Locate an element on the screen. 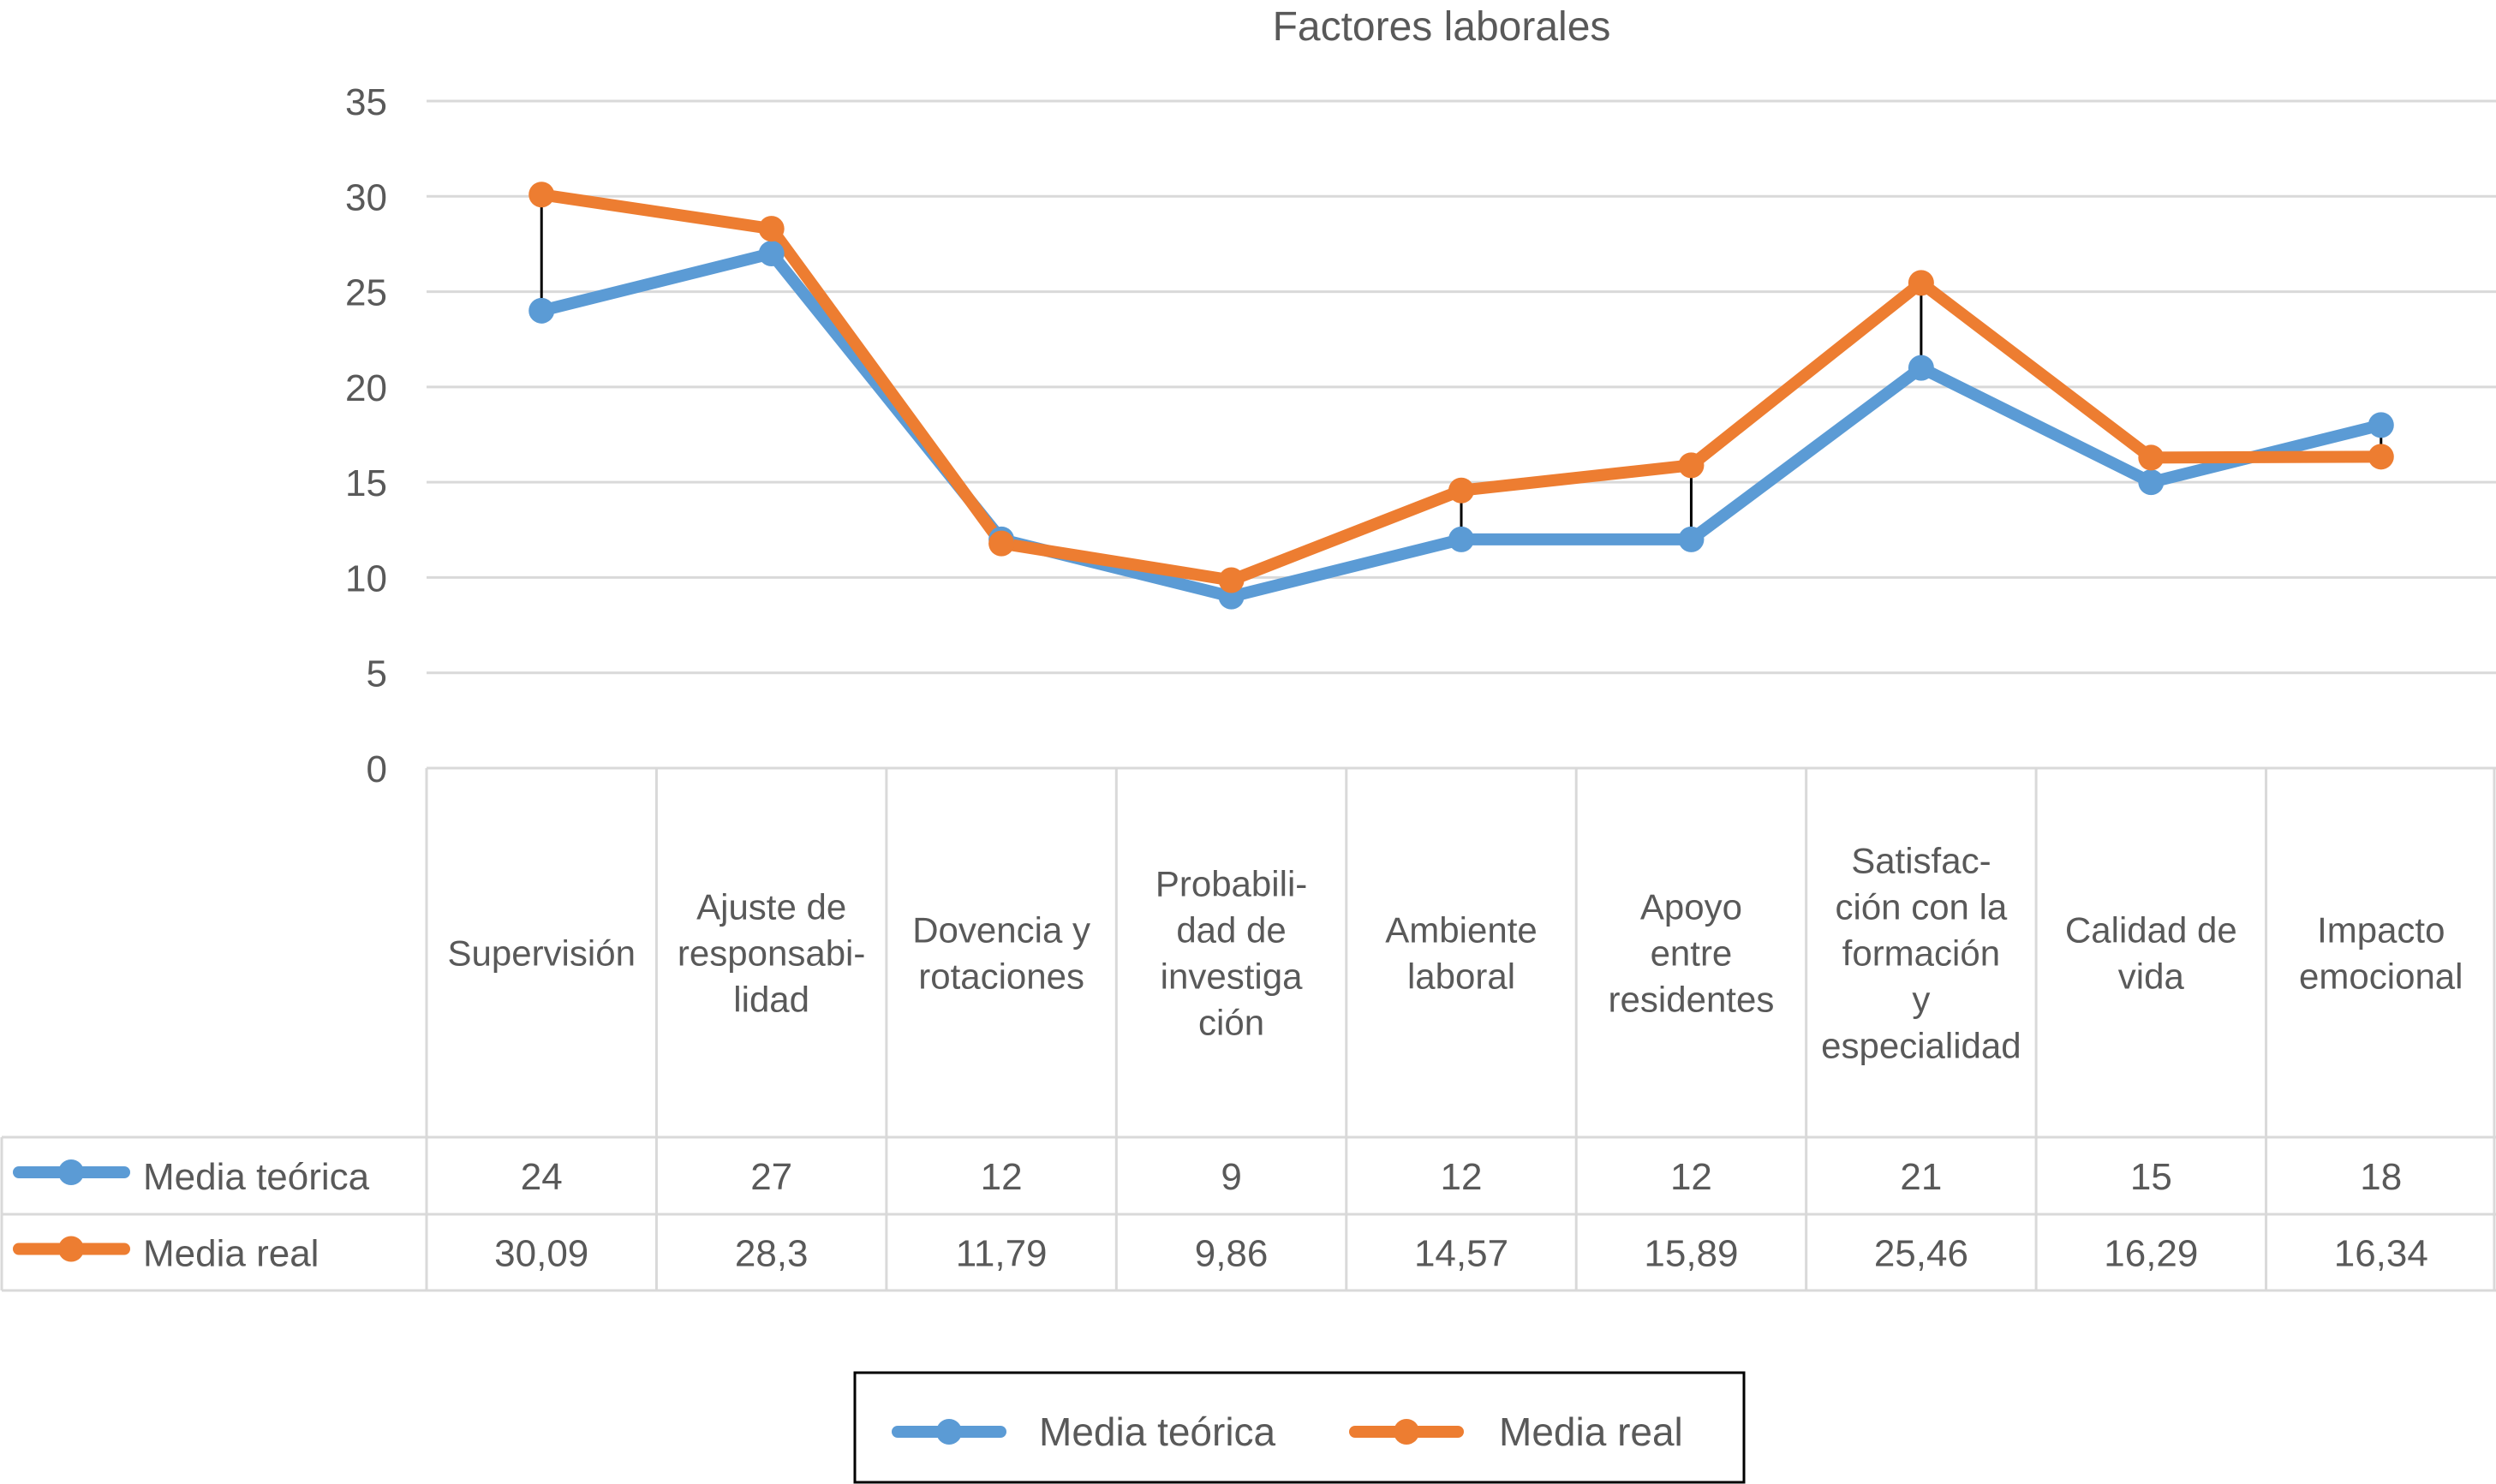 This screenshot has width=2496, height=1484. chart-title: Factores laborales is located at coordinates (1442, 27).